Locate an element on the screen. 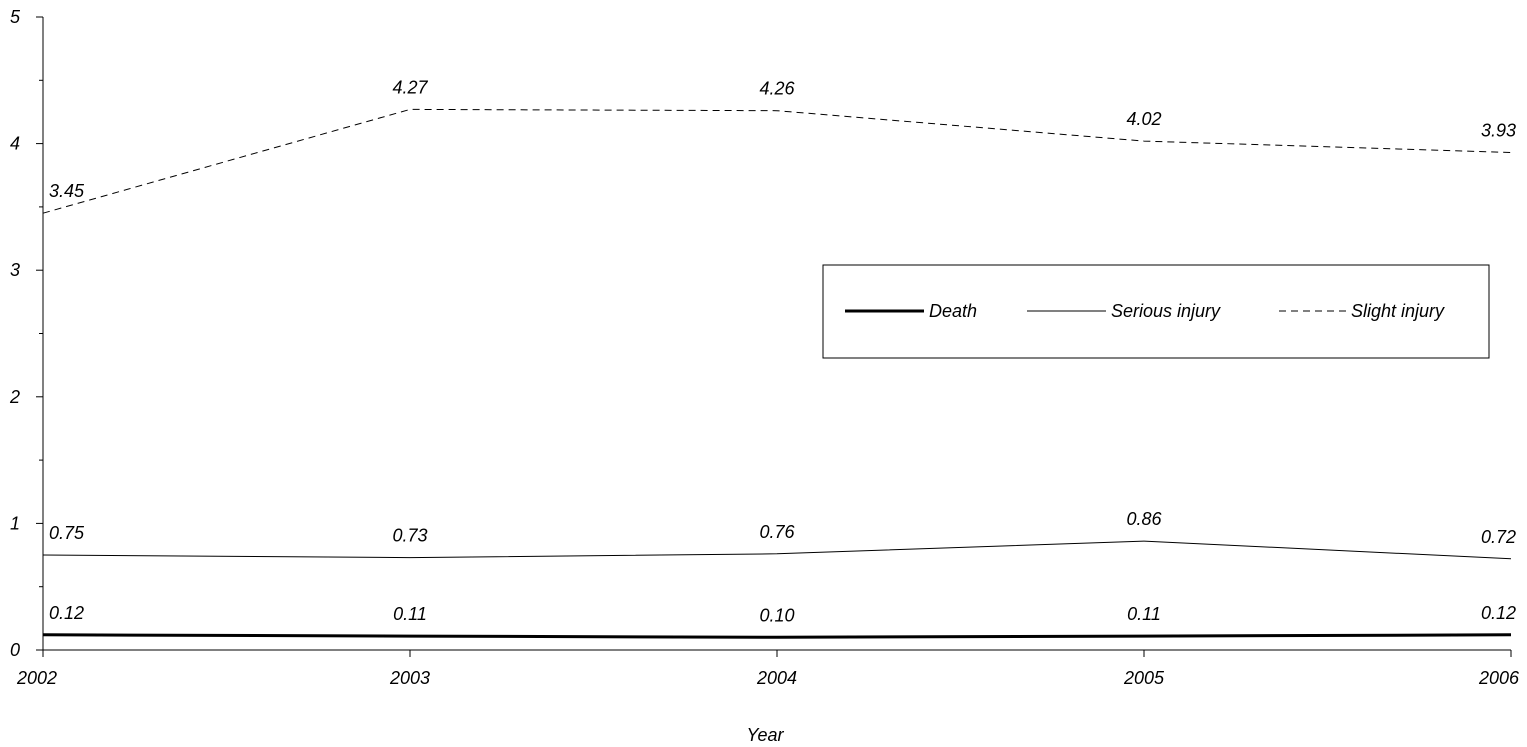 Image resolution: width=1527 pixels, height=747 pixels. y-tick-label: 2 is located at coordinates (14, 397).